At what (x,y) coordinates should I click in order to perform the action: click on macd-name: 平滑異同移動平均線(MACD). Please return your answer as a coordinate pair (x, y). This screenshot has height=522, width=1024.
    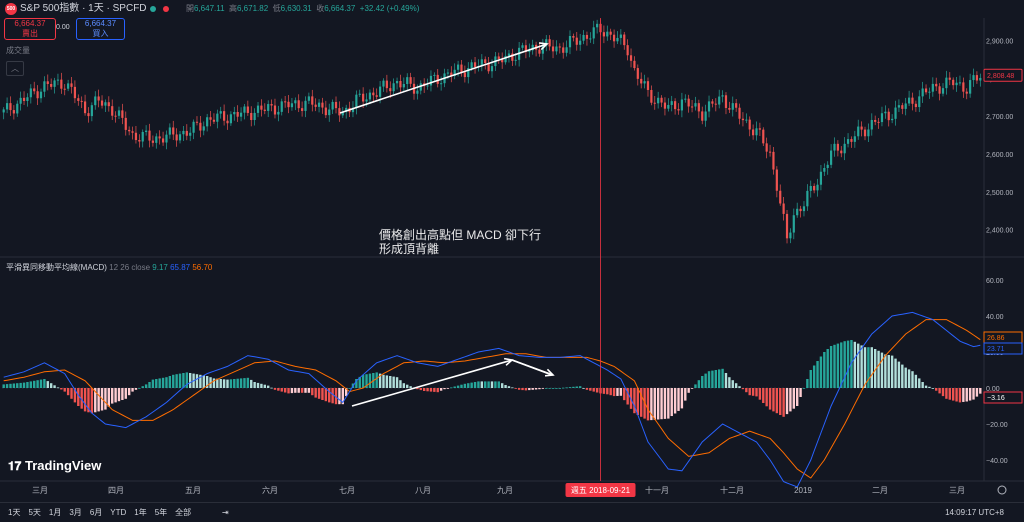
    Looking at the image, I should click on (56, 267).